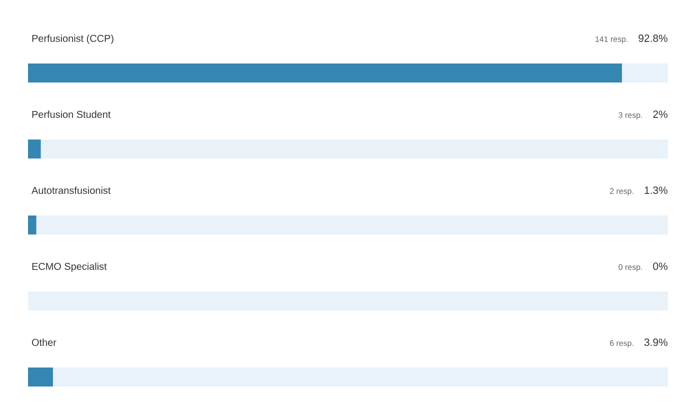 This screenshot has height=419, width=698. What do you see at coordinates (660, 114) in the screenshot?
I see `annotation: 2%` at bounding box center [660, 114].